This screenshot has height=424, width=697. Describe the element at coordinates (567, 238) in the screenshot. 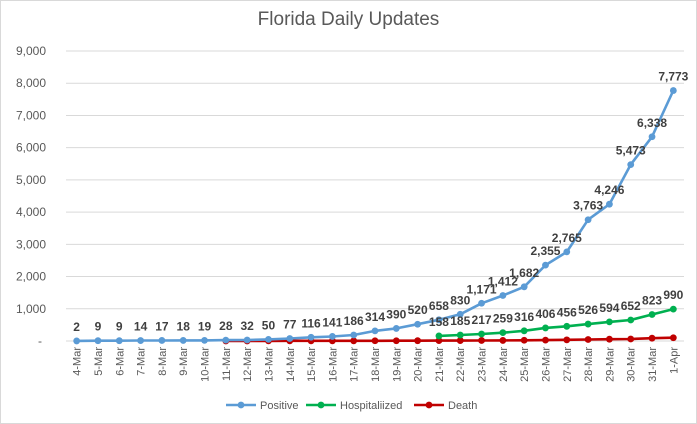

I see `data-label-positive: 2,765` at that location.